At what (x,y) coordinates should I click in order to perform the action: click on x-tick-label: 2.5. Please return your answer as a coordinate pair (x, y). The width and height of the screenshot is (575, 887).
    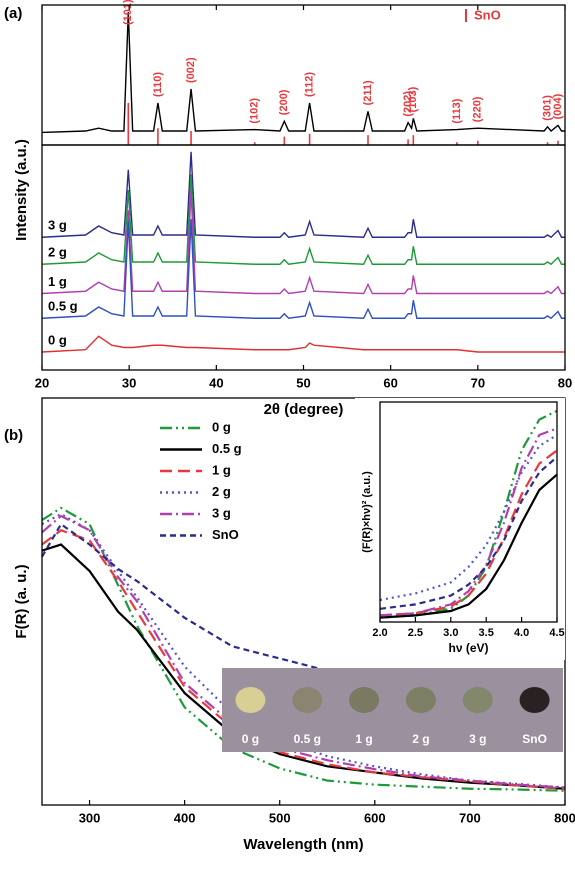
    Looking at the image, I should click on (415, 633).